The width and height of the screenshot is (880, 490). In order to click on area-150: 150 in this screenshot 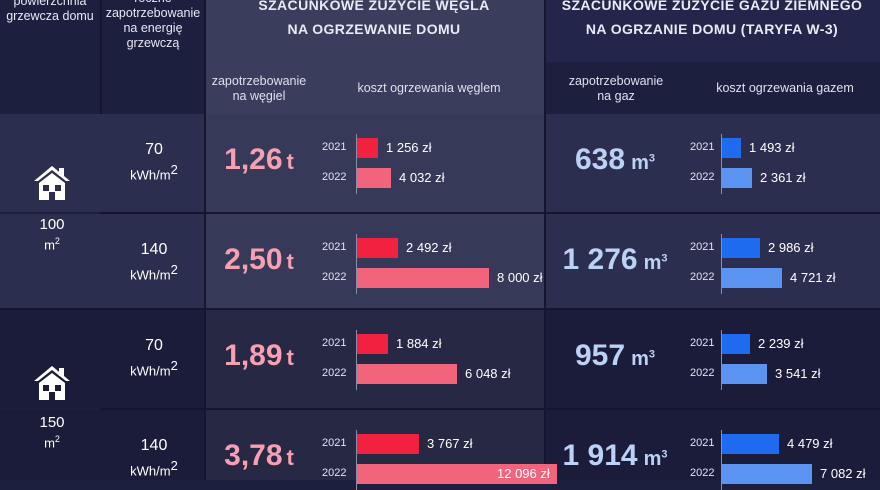, I will do `click(52, 422)`.